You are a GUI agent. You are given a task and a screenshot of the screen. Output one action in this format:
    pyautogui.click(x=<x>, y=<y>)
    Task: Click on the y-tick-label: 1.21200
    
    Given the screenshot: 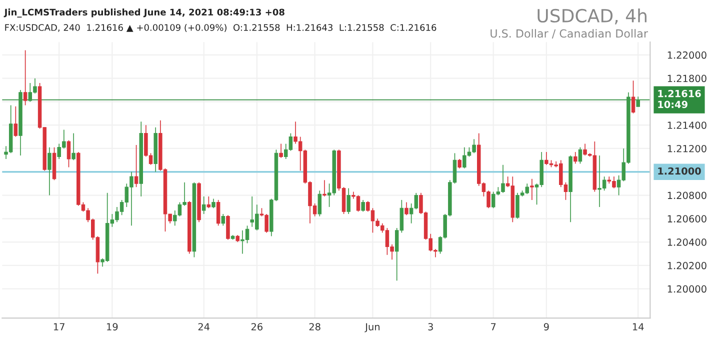 What is the action you would take?
    pyautogui.click(x=687, y=148)
    